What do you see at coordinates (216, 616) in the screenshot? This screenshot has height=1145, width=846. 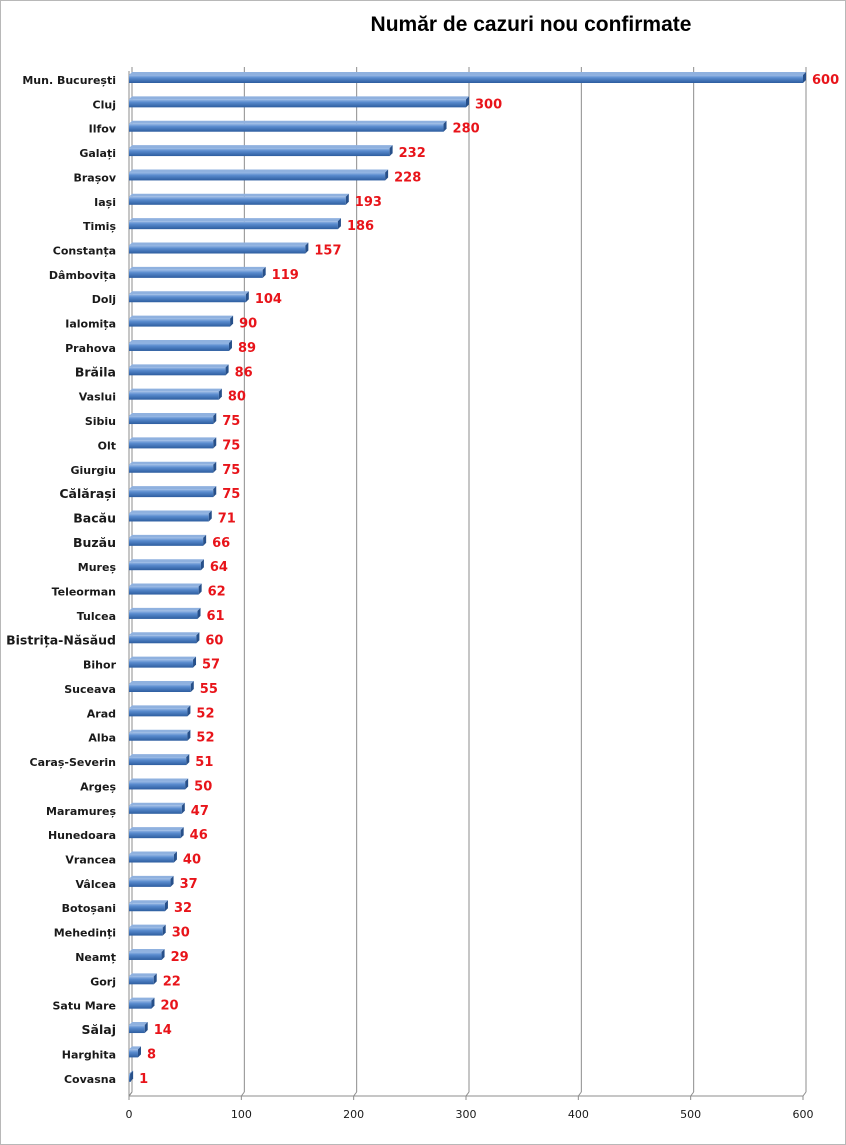 I see `data-label: 61` at bounding box center [216, 616].